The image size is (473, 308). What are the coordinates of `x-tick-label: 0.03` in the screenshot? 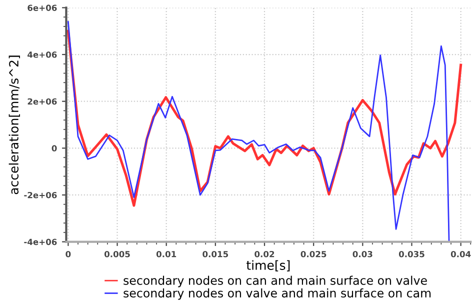 It's located at (362, 254).